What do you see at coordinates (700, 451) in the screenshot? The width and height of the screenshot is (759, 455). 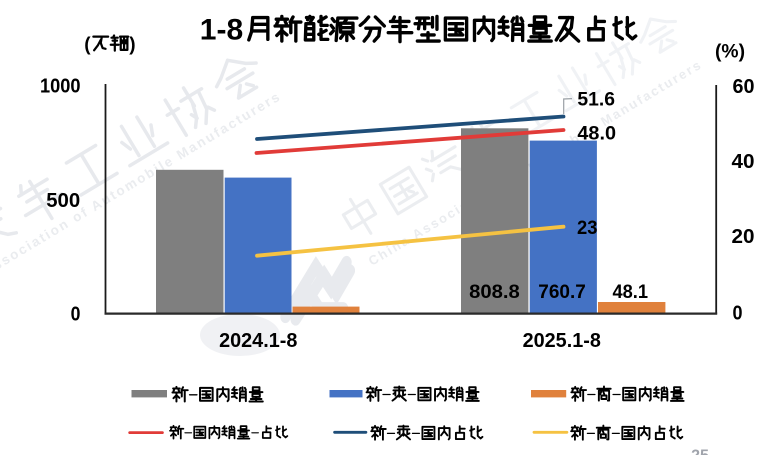 I see `svg-text: 25` at bounding box center [700, 451].